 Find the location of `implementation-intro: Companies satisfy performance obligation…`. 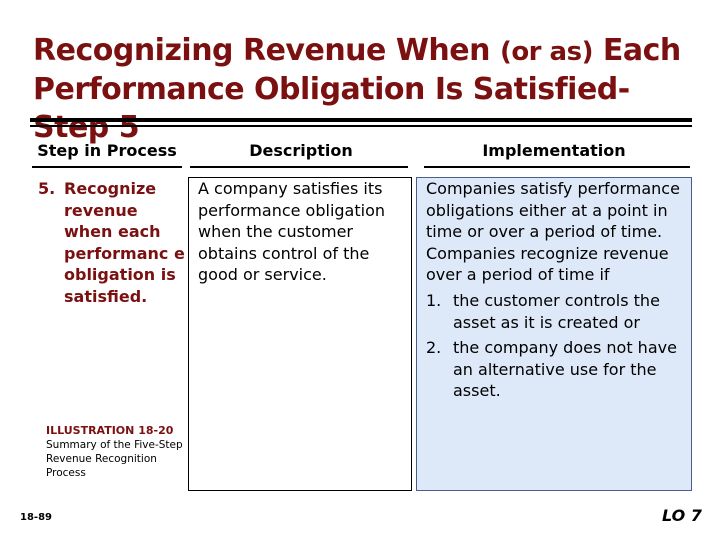

implementation-intro: Companies satisfy performance obligation… is located at coordinates (553, 232).